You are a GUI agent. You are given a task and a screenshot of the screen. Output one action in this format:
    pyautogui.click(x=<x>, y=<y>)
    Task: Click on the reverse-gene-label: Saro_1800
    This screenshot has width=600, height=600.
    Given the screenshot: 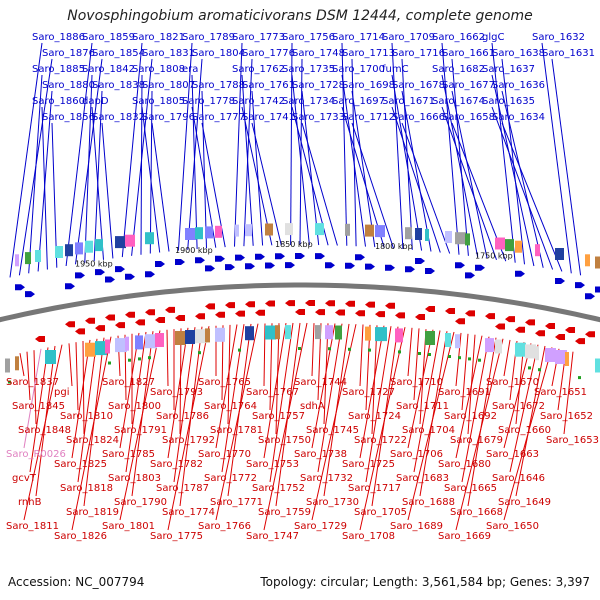 What is the action you would take?
    pyautogui.click(x=134, y=406)
    